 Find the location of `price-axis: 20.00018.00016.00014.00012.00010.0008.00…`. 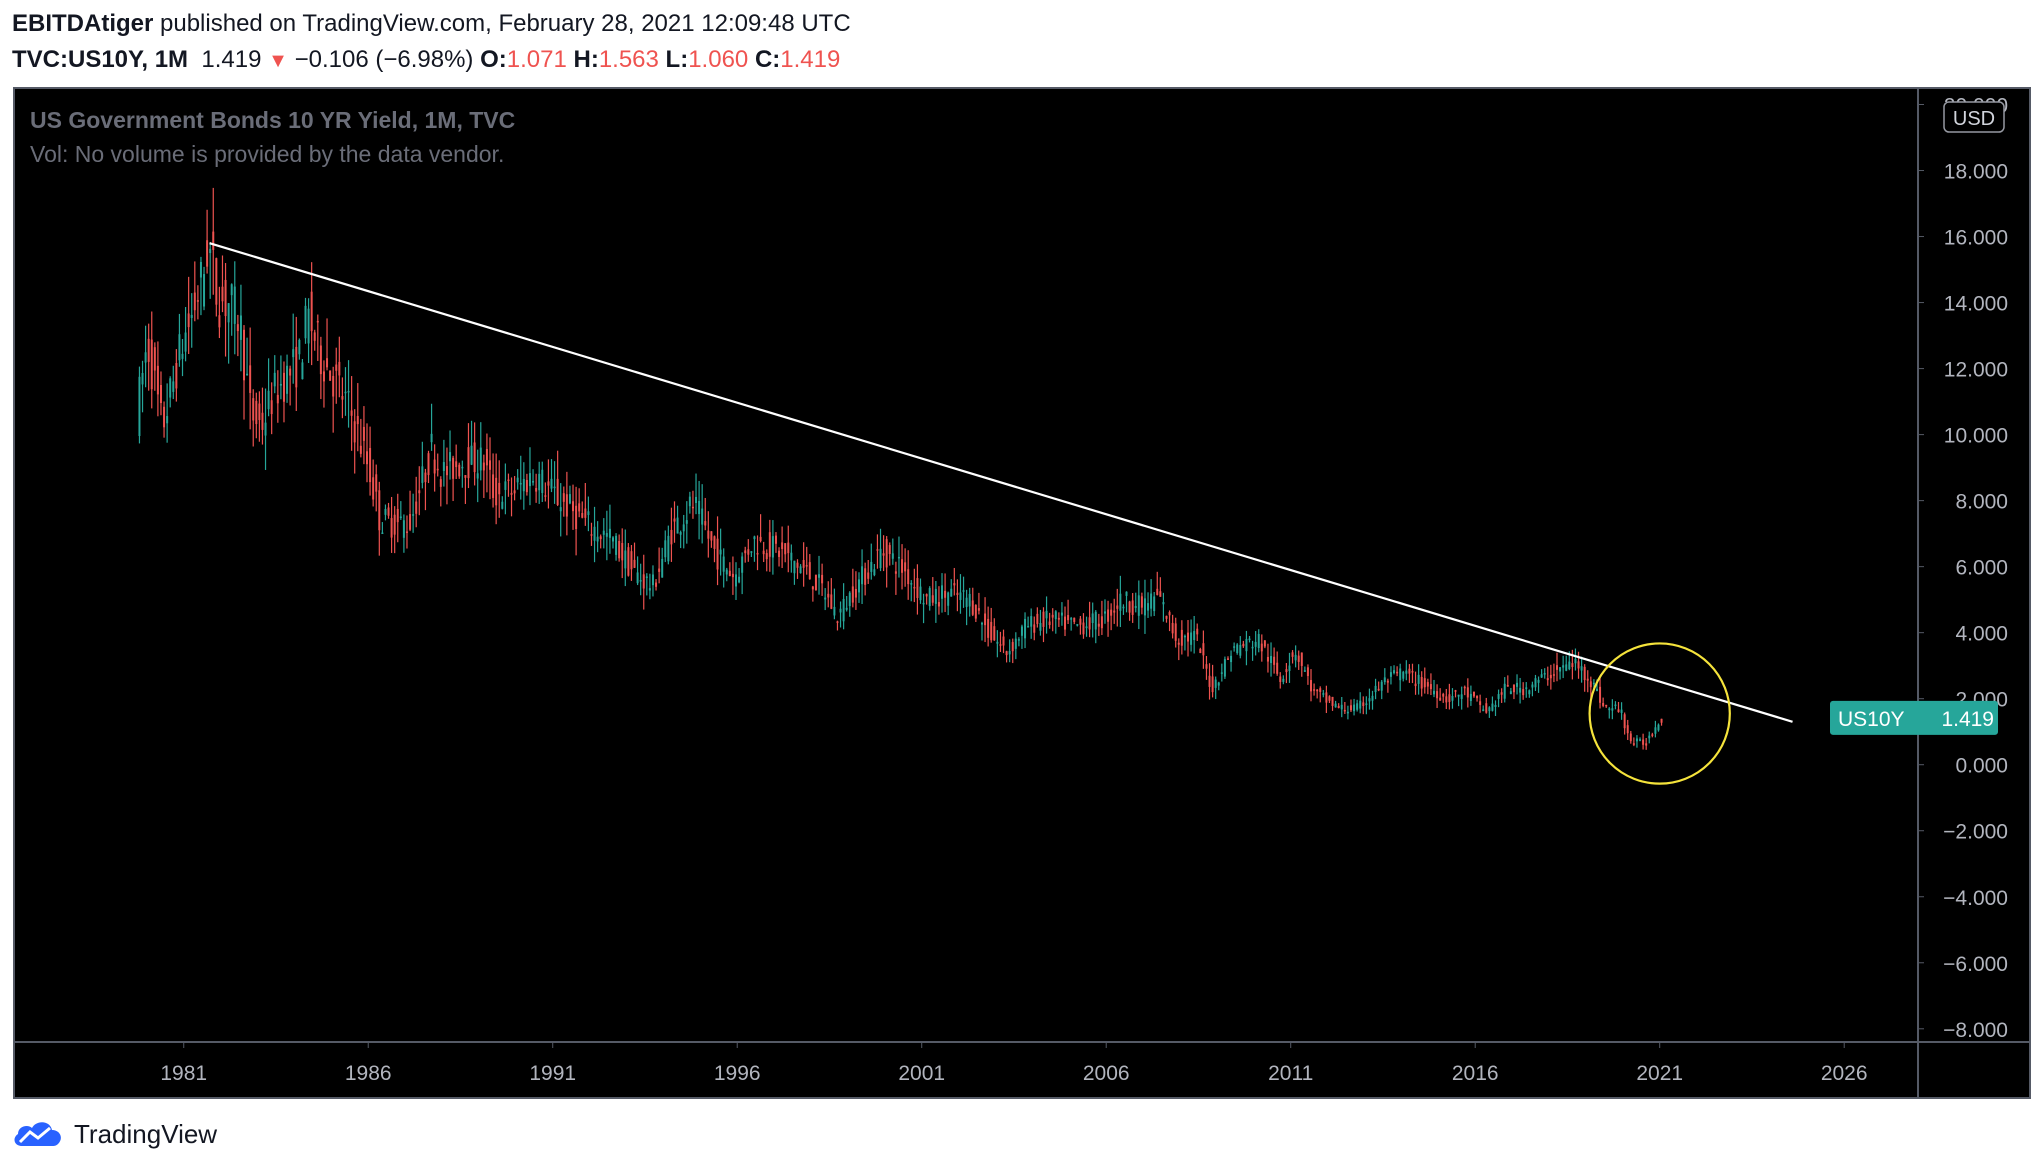

price-axis: 20.00018.00016.00014.00012.00010.0008.00… is located at coordinates (1963, 568).